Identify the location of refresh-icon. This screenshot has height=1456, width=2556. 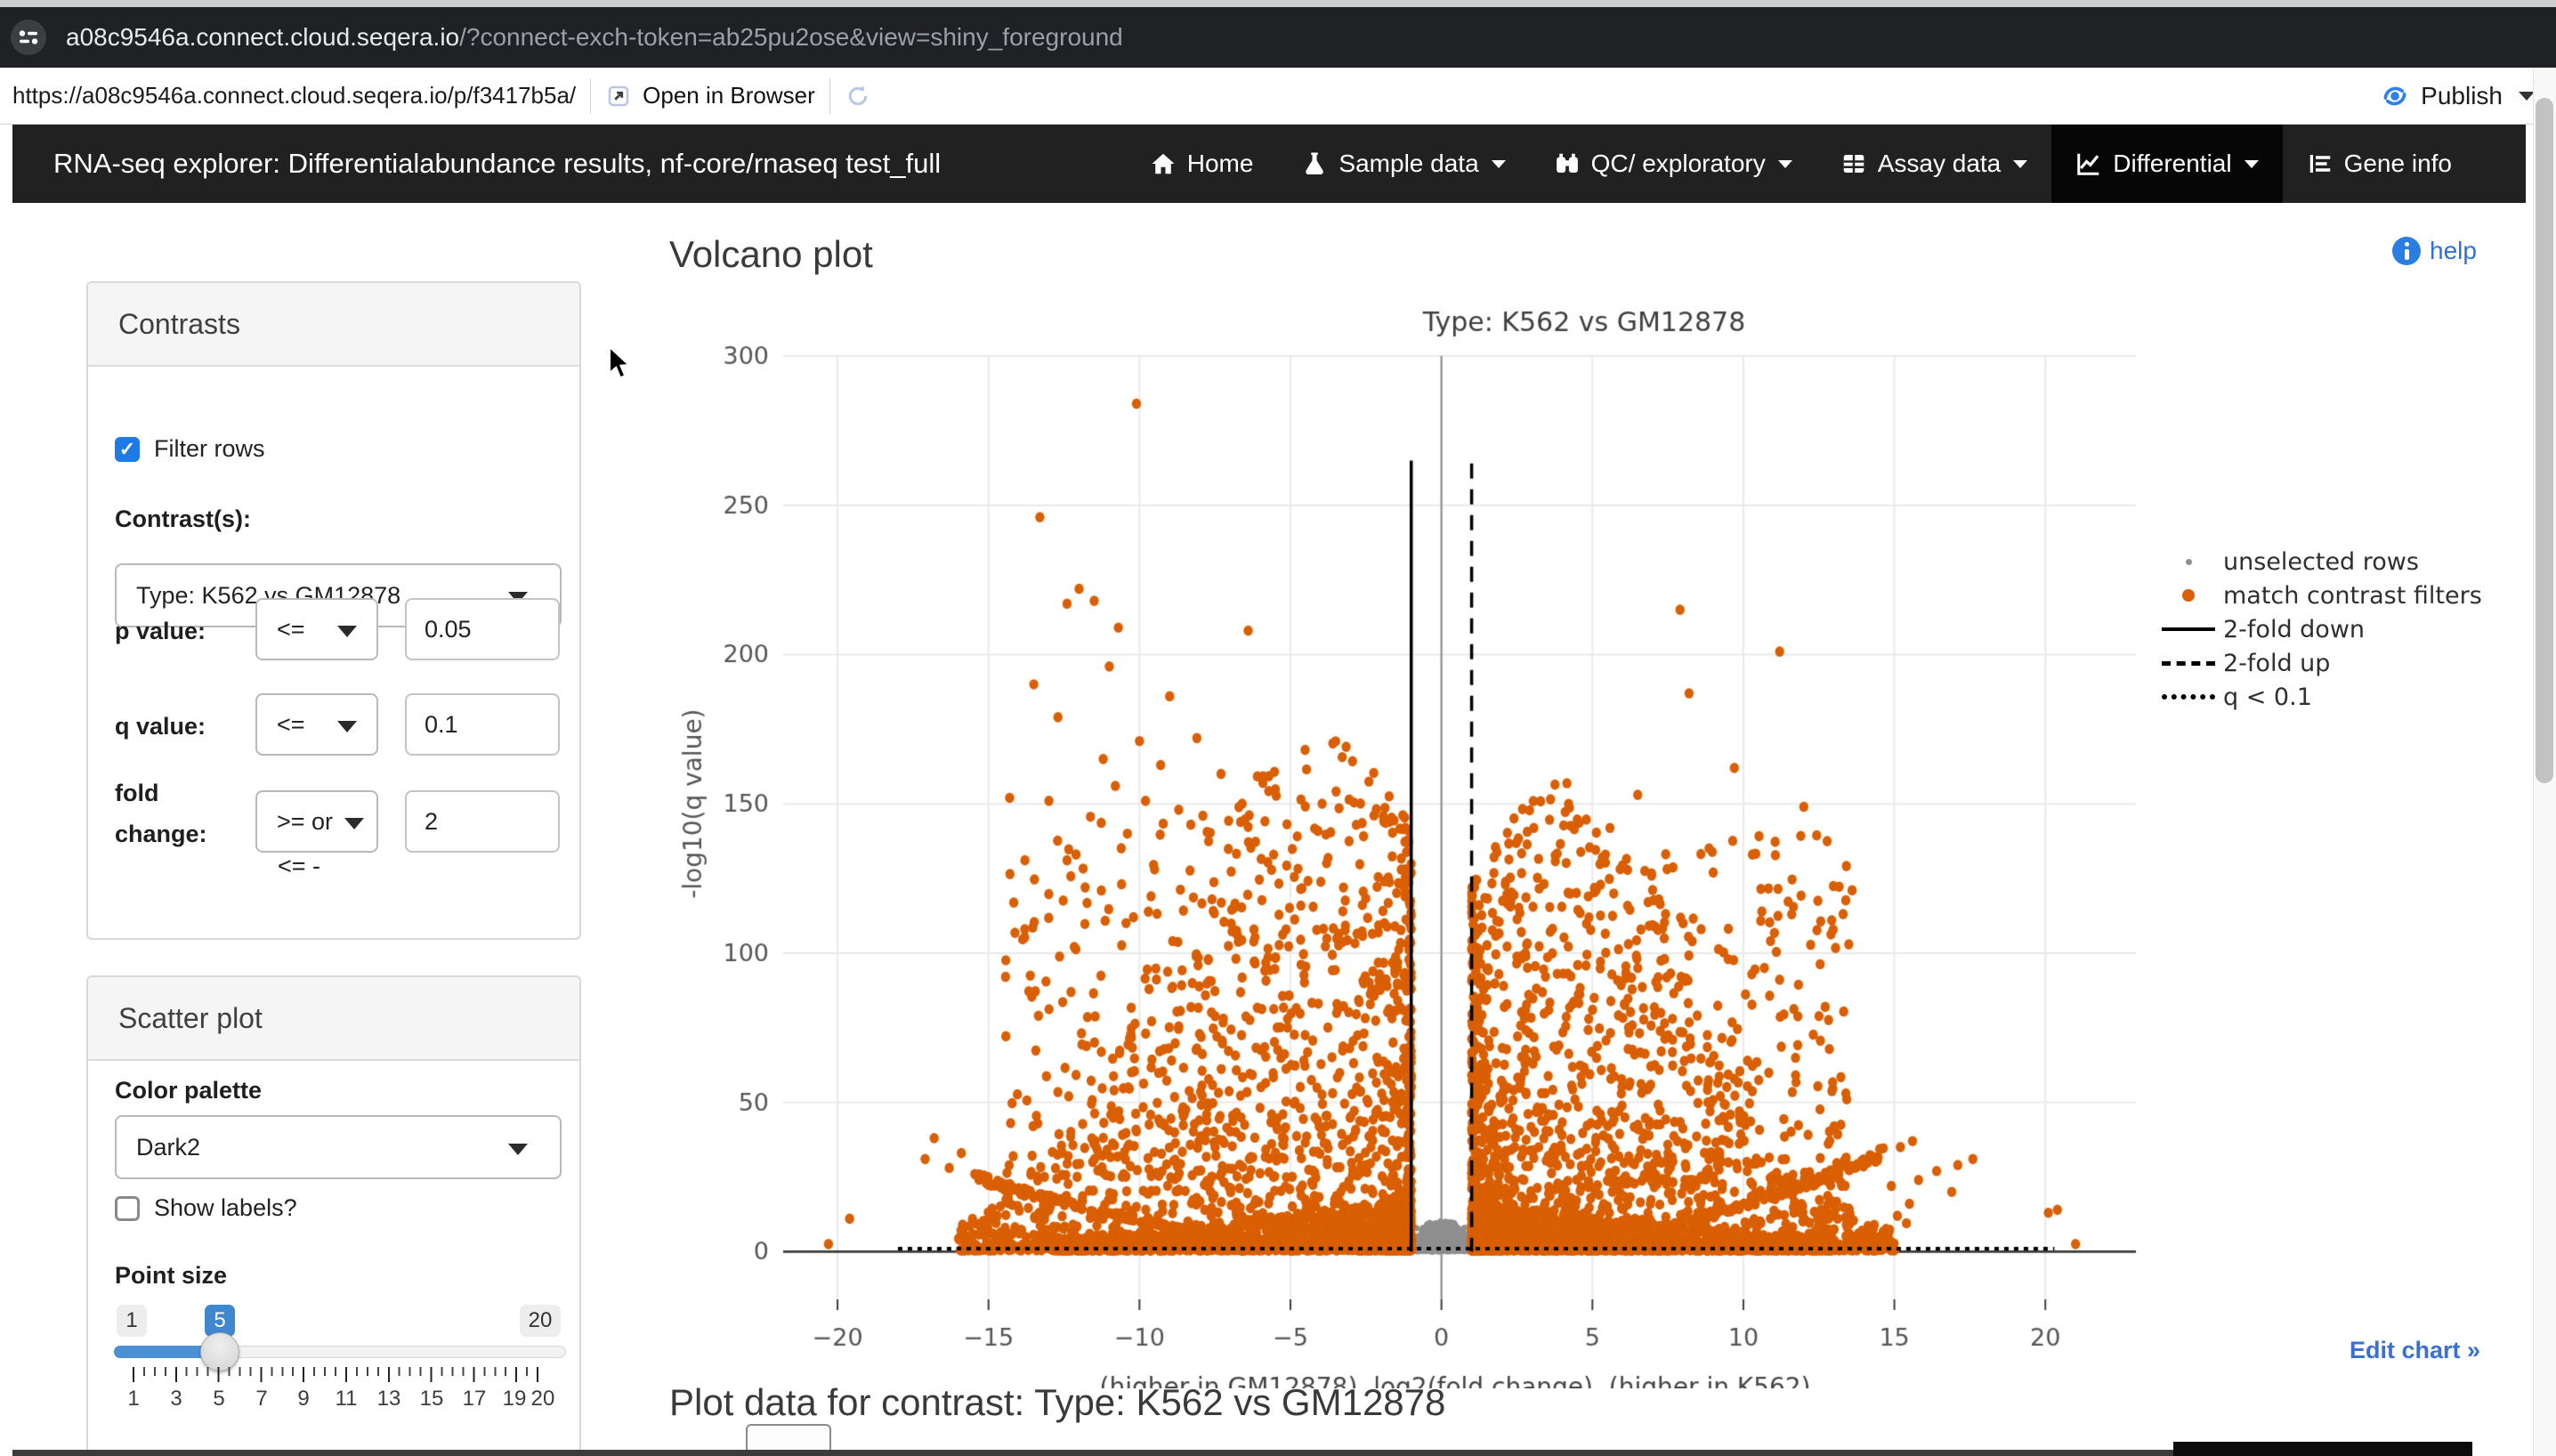
(858, 96).